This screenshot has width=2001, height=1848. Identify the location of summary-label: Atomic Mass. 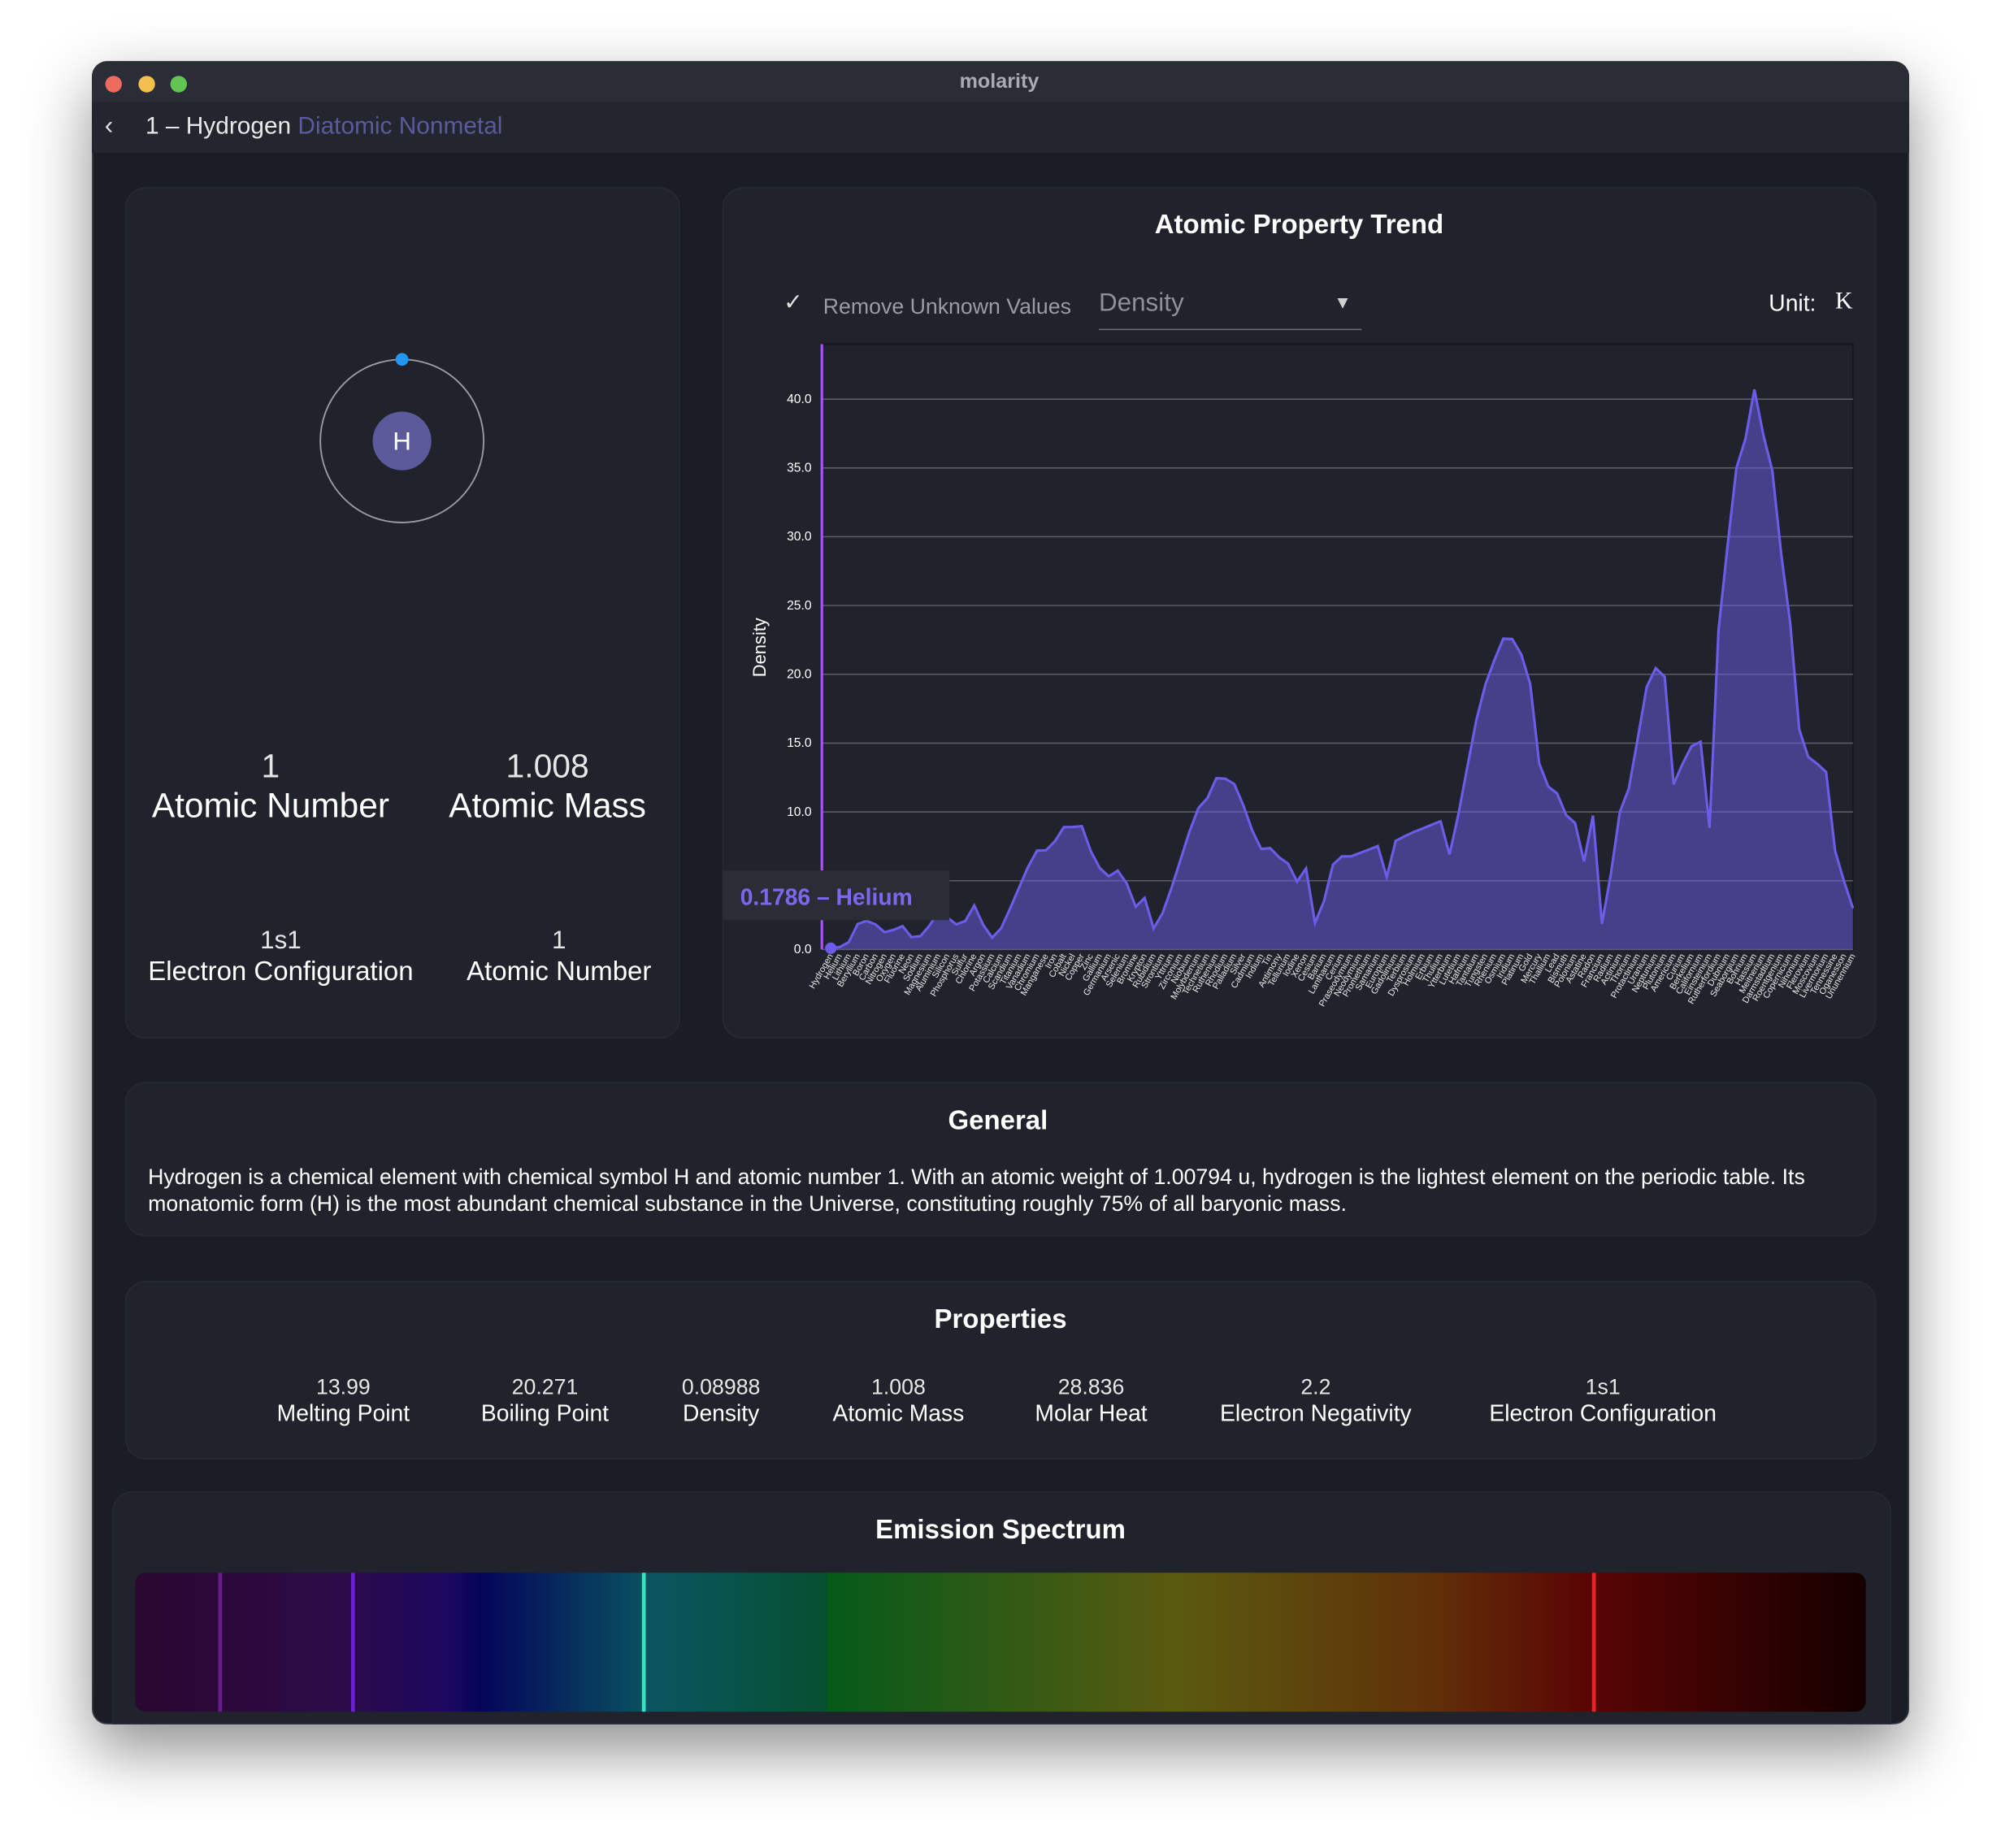
(547, 805).